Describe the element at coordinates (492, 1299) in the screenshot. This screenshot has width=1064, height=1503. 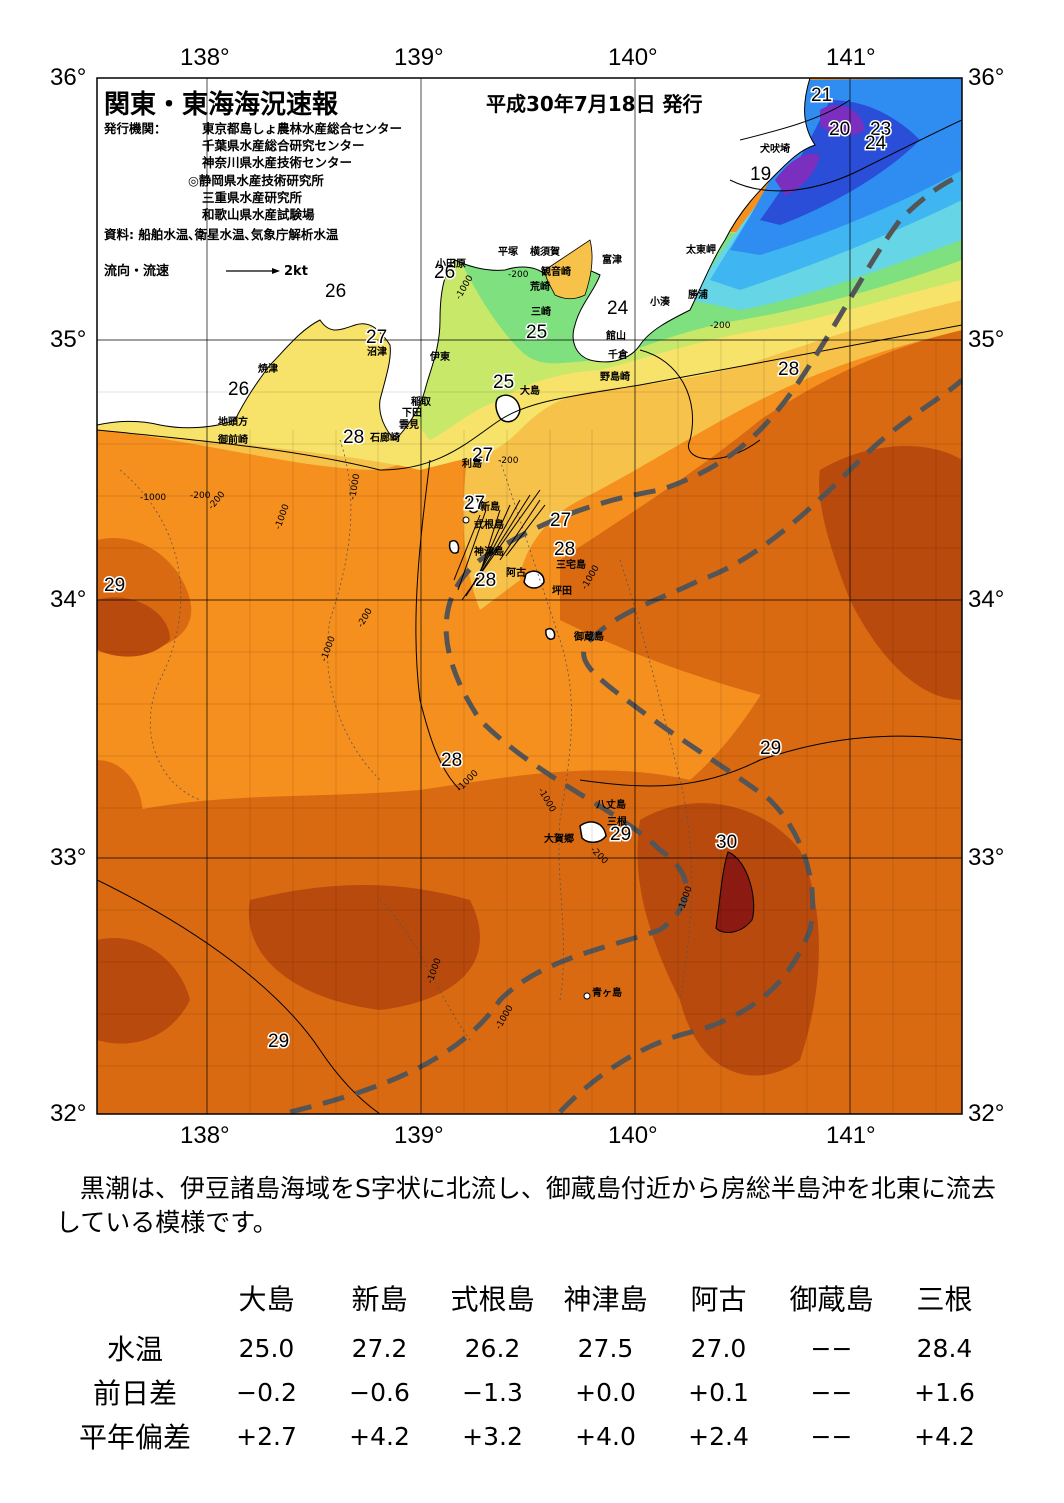
I see `column-header: 式根島` at that location.